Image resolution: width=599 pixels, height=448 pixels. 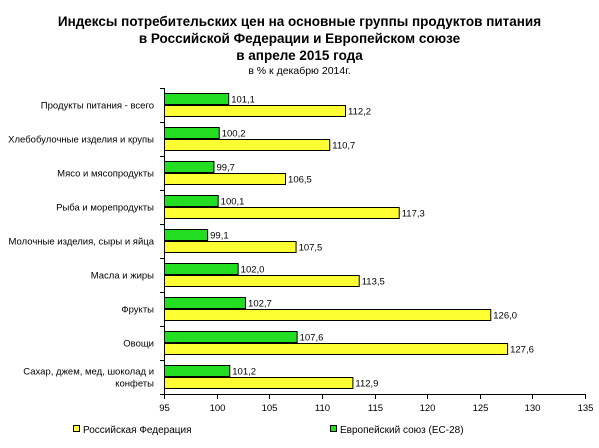 I want to click on data-label: 100,2, so click(x=234, y=134).